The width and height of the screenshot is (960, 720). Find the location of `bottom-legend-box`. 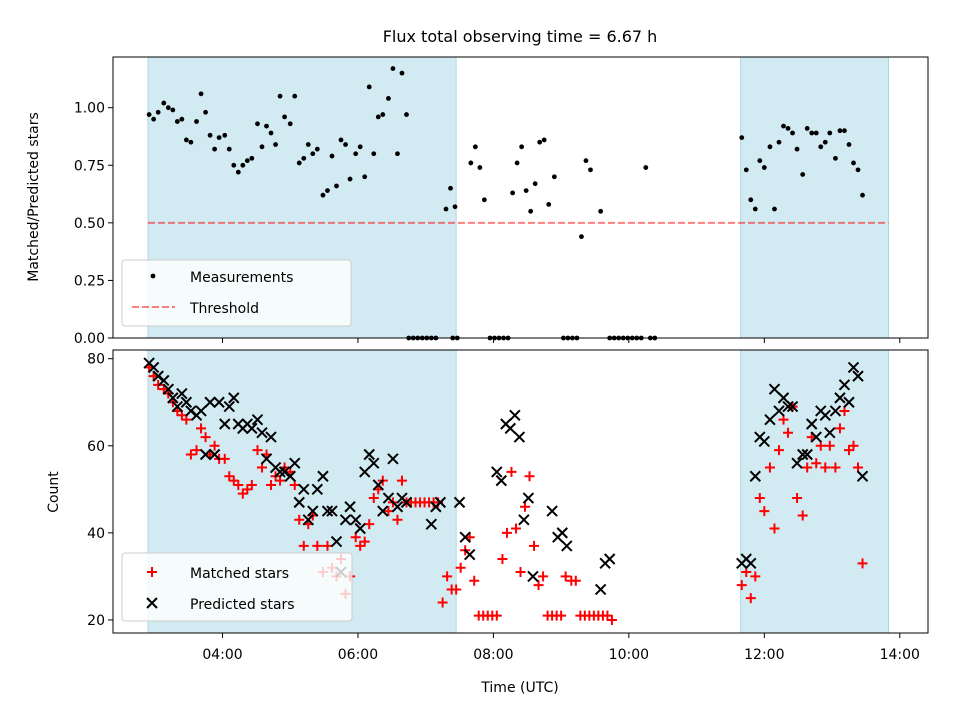

bottom-legend-box is located at coordinates (237, 587).